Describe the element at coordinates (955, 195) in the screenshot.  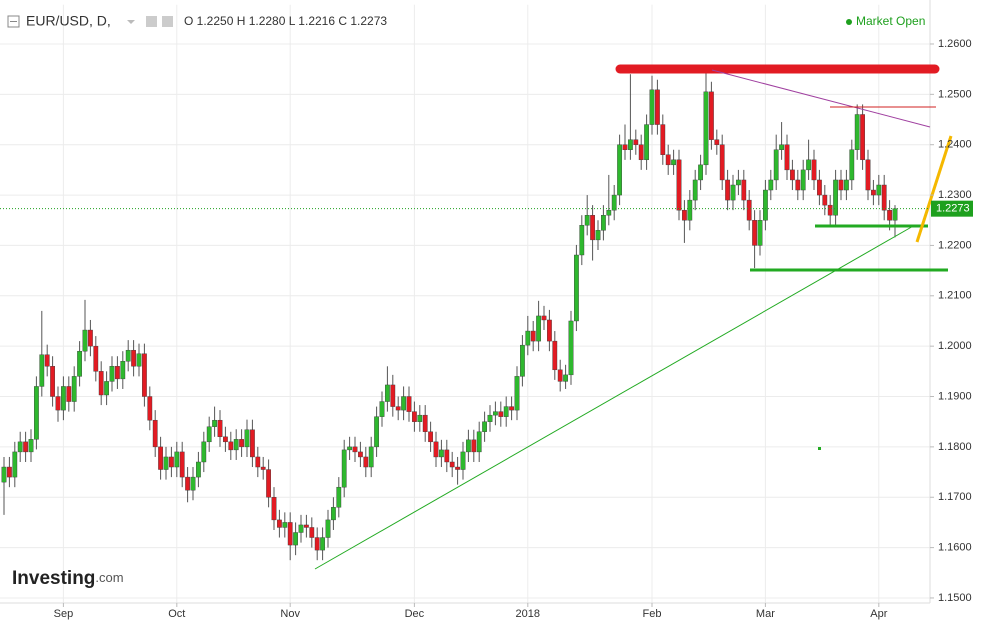
I see `y-tick-label: 1.2300` at that location.